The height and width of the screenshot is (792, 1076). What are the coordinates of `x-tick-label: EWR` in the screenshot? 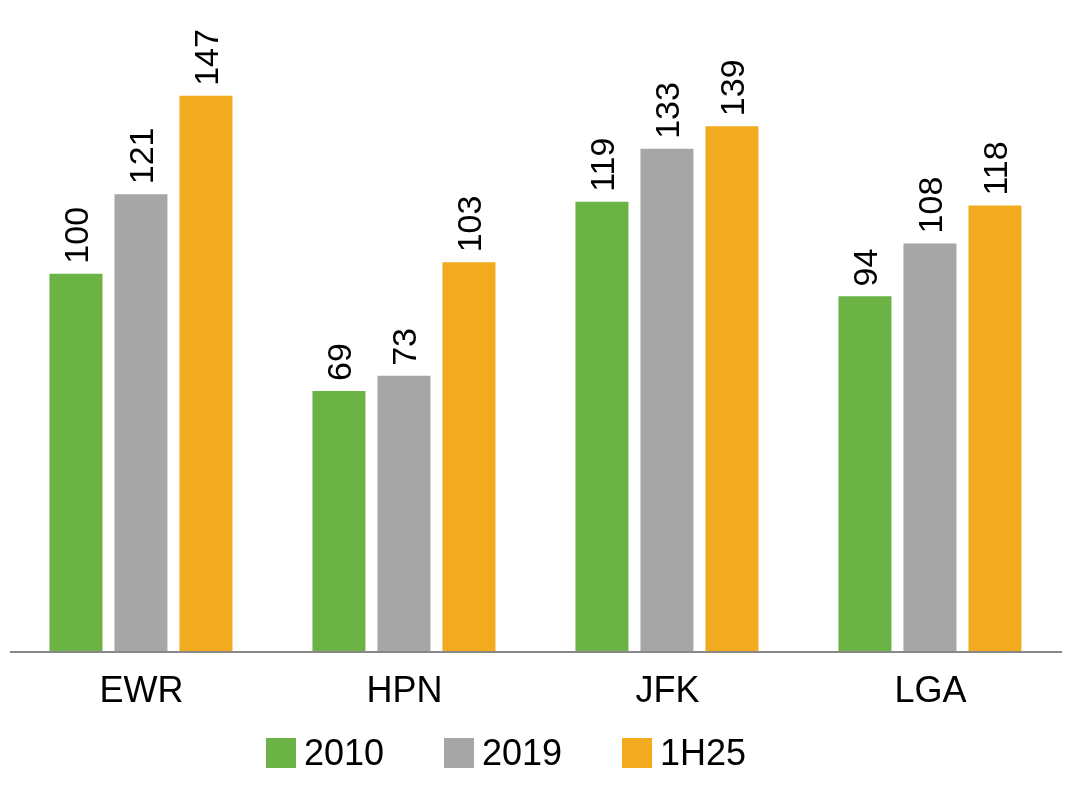 It's located at (141, 689).